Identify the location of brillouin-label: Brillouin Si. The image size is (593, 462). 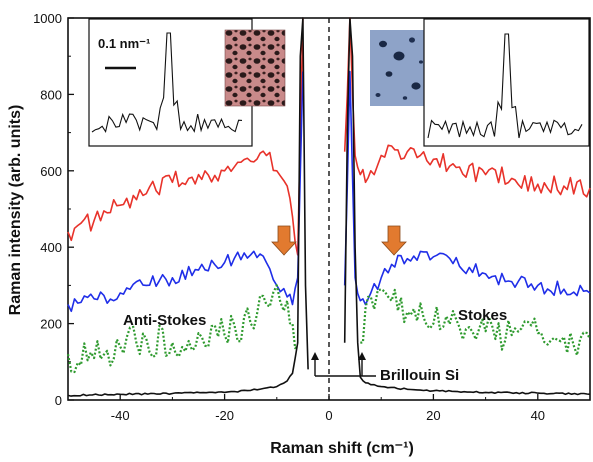
(419, 375).